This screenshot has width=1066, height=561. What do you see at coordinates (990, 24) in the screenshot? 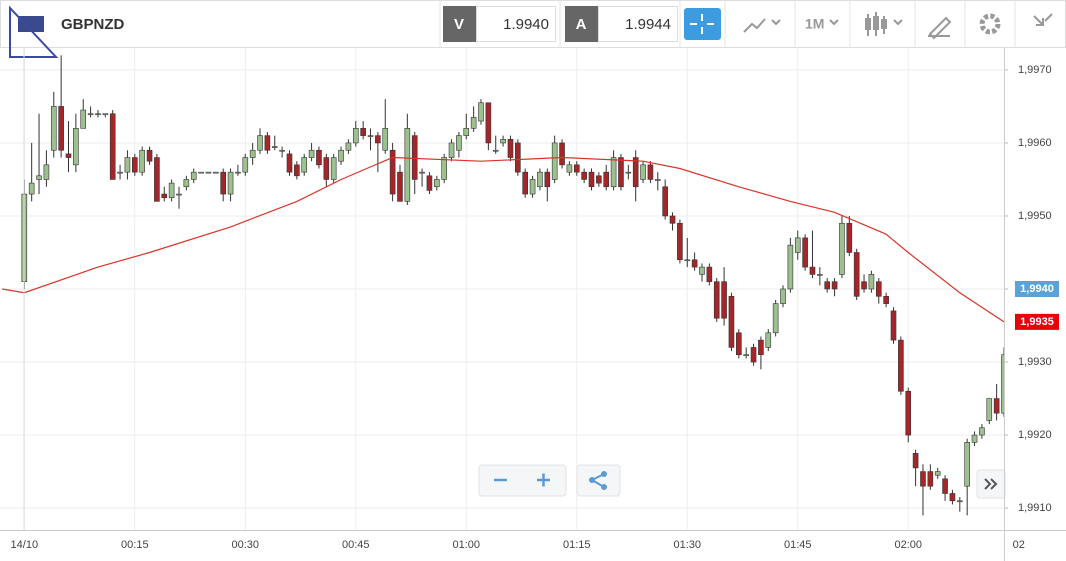
I see `settings-button` at bounding box center [990, 24].